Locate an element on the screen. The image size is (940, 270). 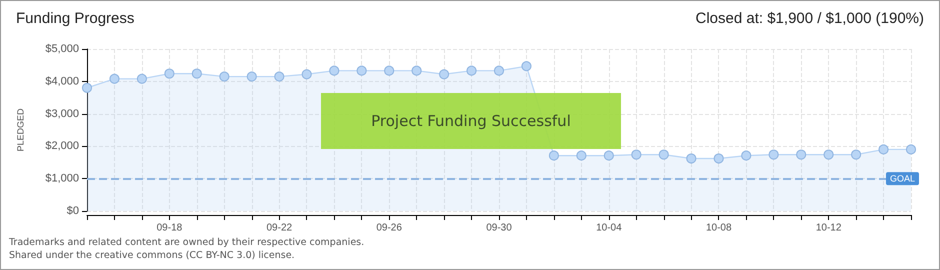
y-axis-title: PLEDGED is located at coordinates (21, 130).